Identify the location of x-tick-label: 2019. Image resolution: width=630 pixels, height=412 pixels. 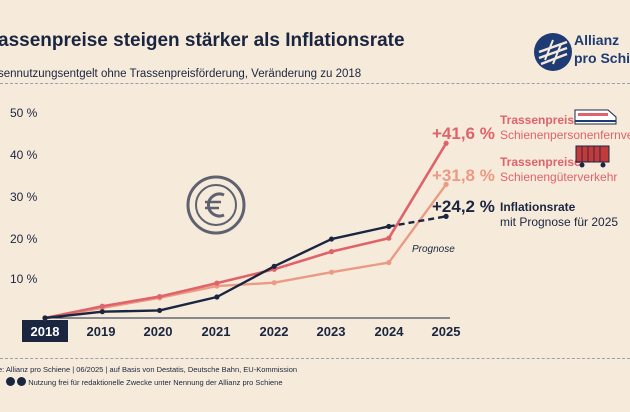
(101, 331).